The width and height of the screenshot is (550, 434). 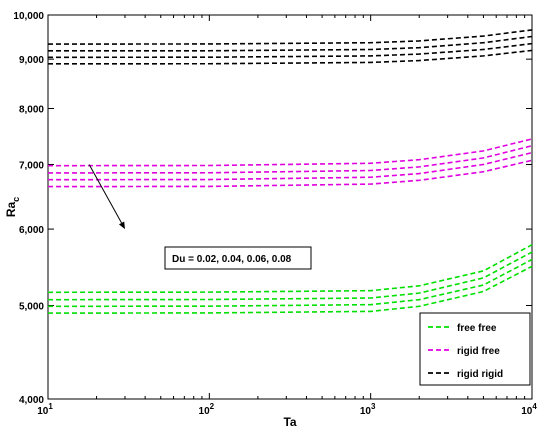 I want to click on y-tick-label: 10,000, so click(x=28, y=16).